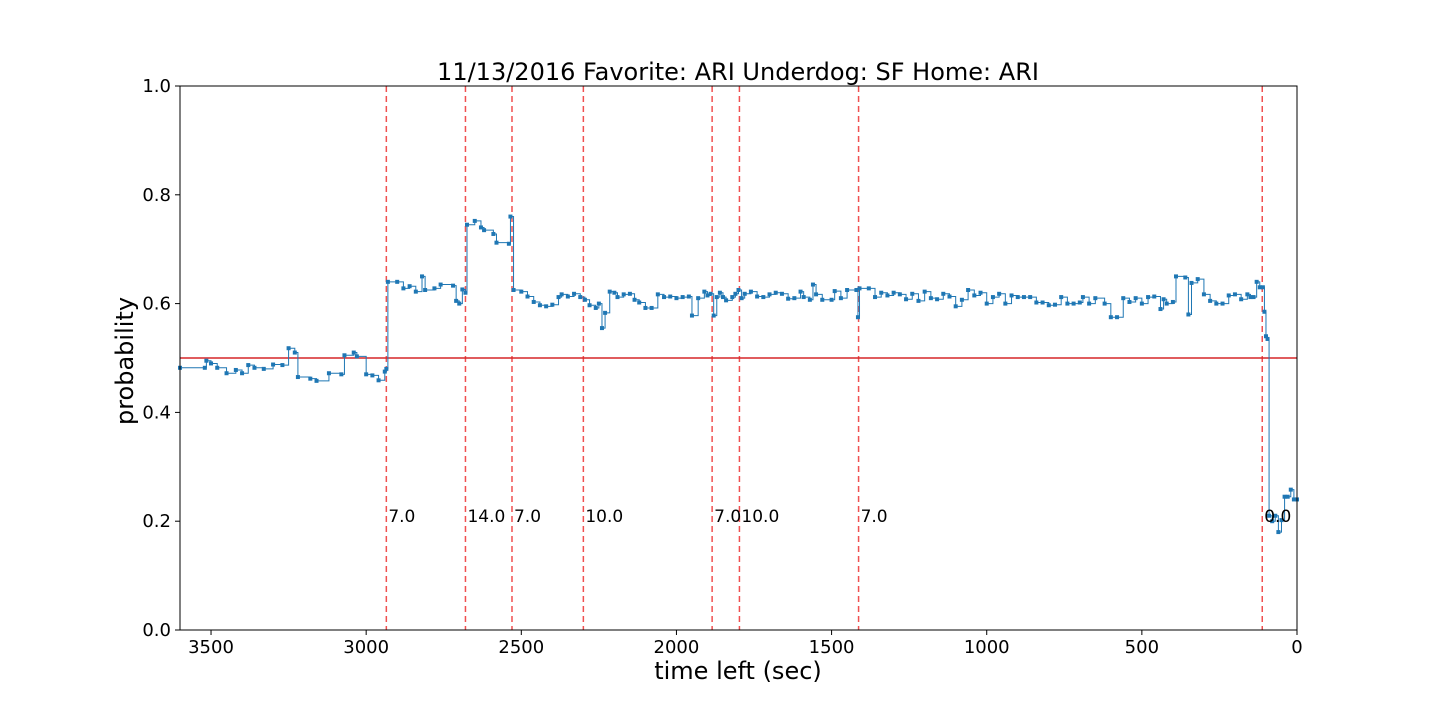  I want to click on x-tick-label: 0, so click(1296, 647).